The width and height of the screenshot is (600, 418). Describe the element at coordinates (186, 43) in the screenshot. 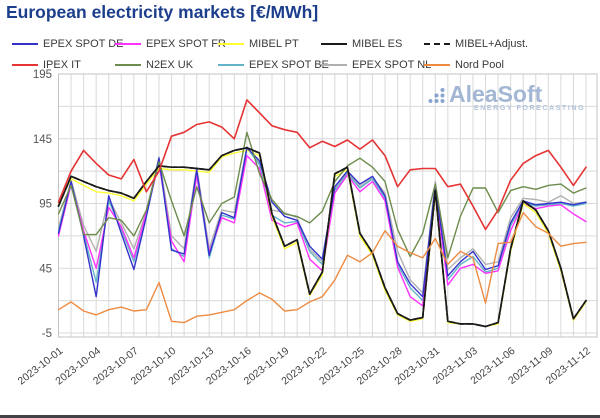

I see `legend-label: EPEX SPOT FR` at that location.